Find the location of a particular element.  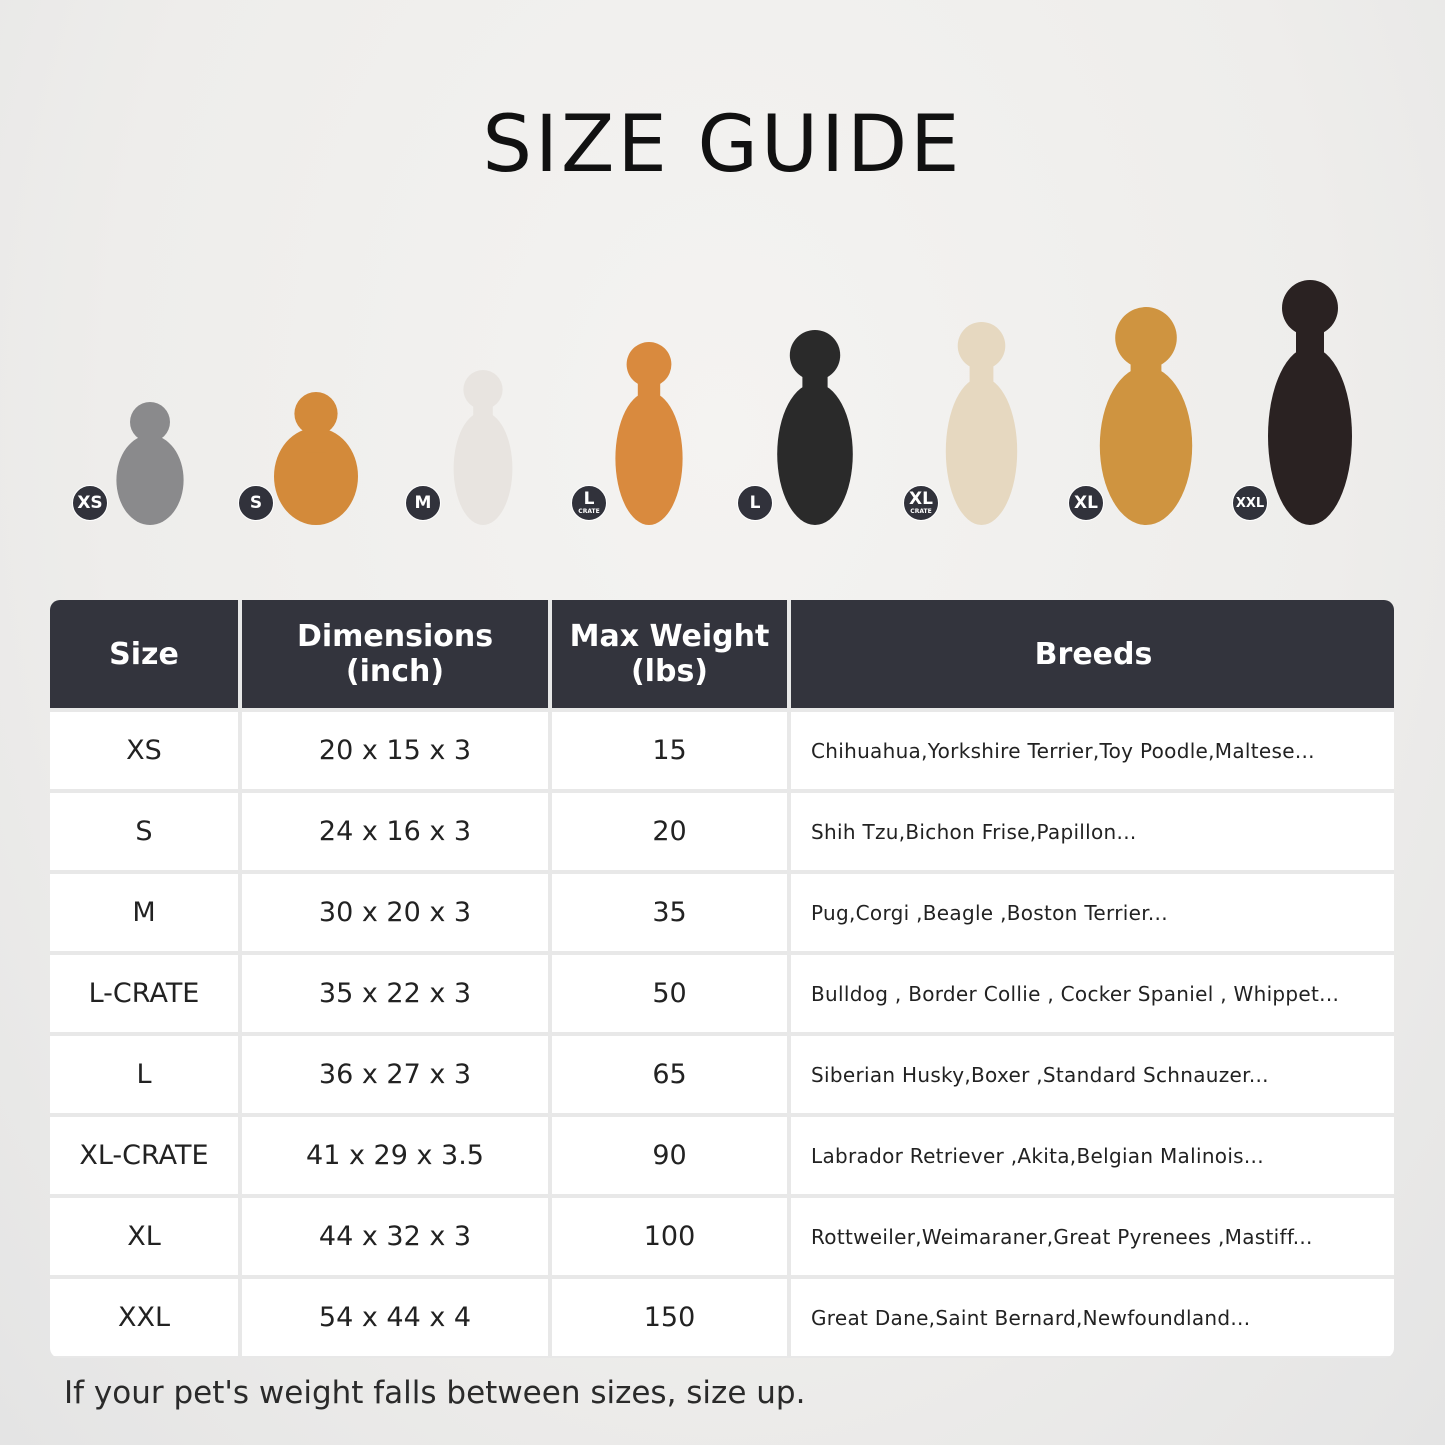

max-weight-cell: 150 is located at coordinates (669, 1317).